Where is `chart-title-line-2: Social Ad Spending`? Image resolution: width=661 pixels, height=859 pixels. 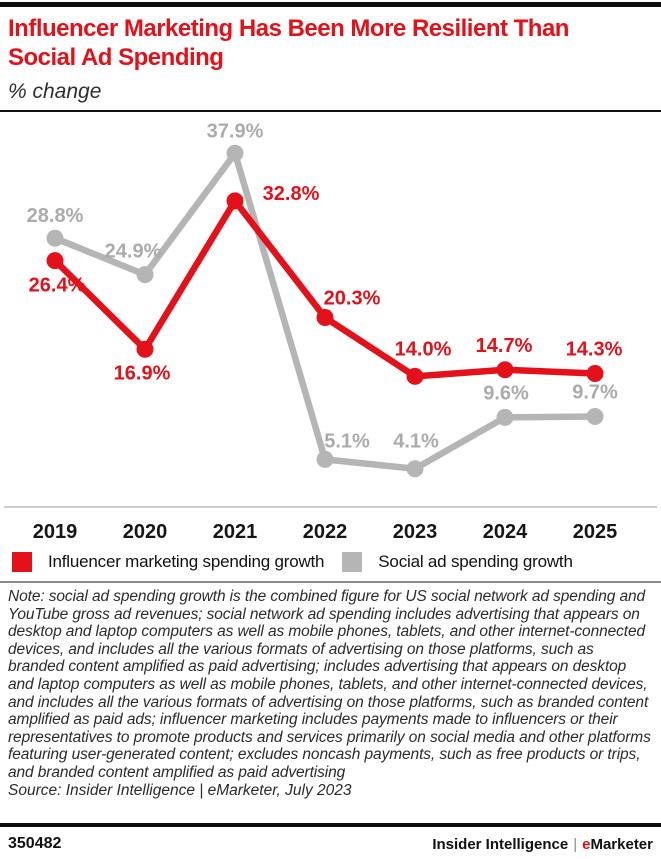 chart-title-line-2: Social Ad Spending is located at coordinates (116, 57).